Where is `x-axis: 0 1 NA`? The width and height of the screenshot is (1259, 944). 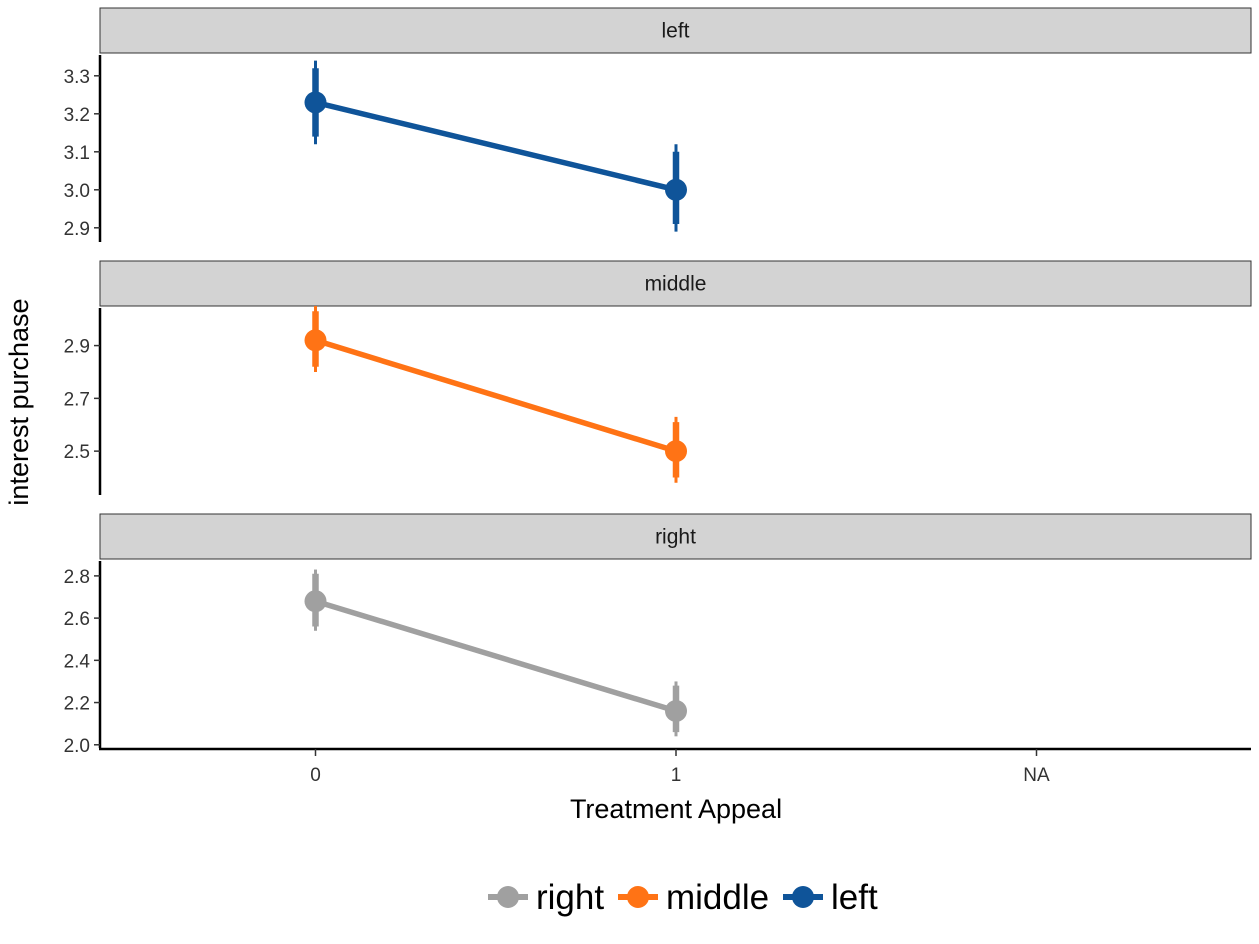 x-axis: 0 1 NA is located at coordinates (675, 766).